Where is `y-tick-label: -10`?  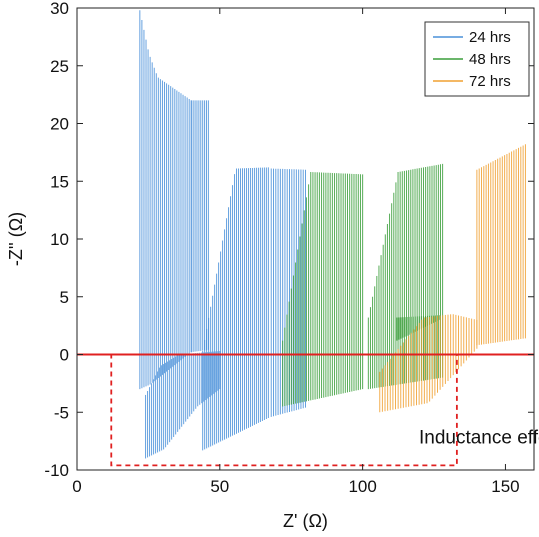
y-tick-label: -10 is located at coordinates (56, 470).